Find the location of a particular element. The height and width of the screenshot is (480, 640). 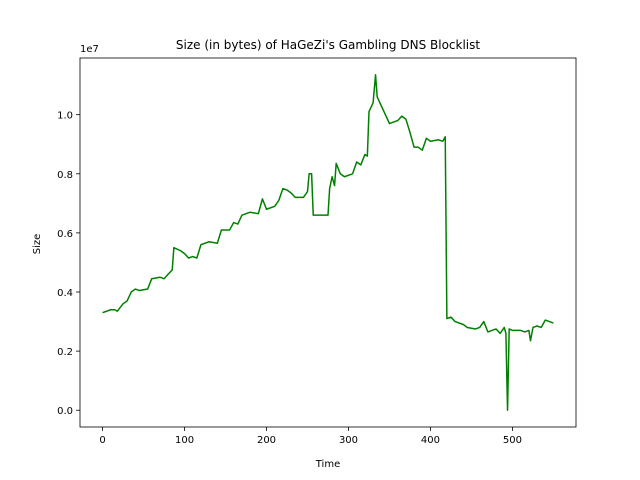

x-axis-label: Time is located at coordinates (327, 464).